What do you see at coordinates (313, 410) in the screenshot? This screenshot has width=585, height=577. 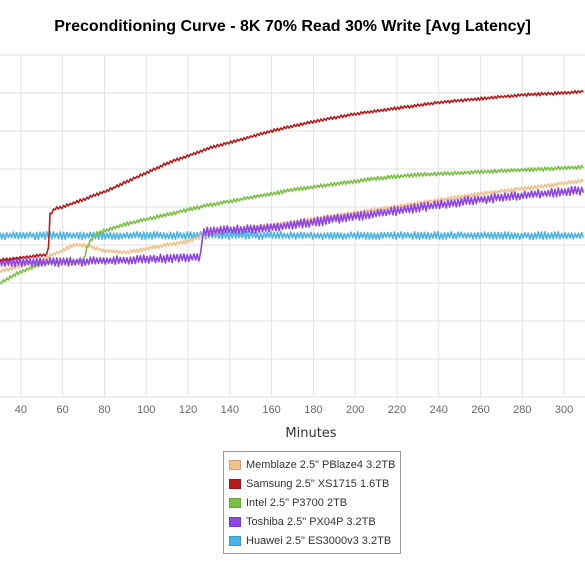 I see `x-tick-label: 180` at bounding box center [313, 410].